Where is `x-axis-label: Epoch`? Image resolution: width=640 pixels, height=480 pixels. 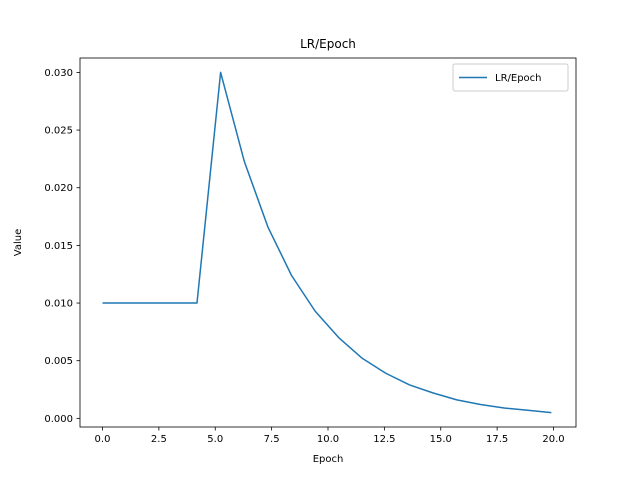
x-axis-label: Epoch is located at coordinates (328, 459).